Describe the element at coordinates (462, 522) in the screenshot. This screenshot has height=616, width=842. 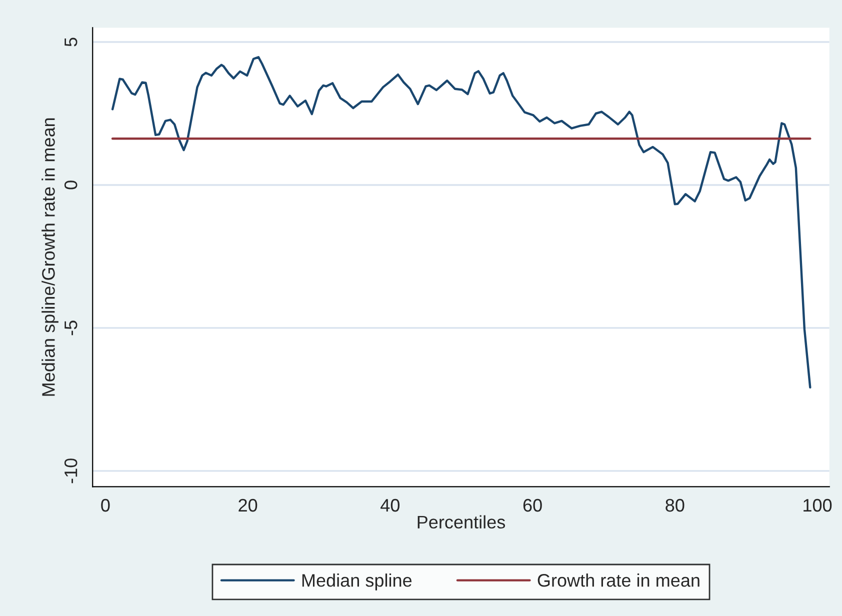
I see `x-axis-title: Percentiles` at that location.